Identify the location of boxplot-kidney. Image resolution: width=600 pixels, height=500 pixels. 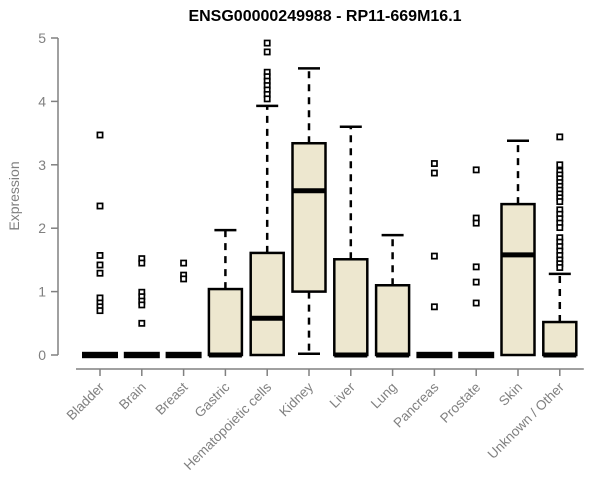
(309, 211).